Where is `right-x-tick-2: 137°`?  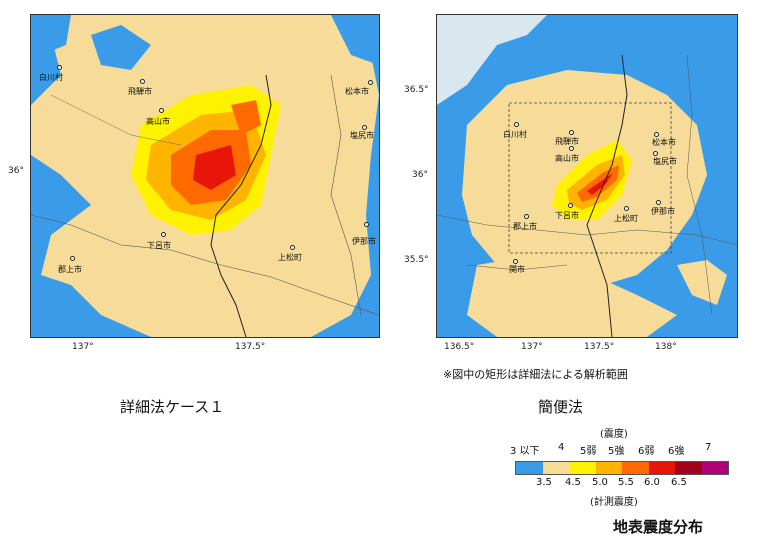
right-x-tick-2: 137° is located at coordinates (532, 347).